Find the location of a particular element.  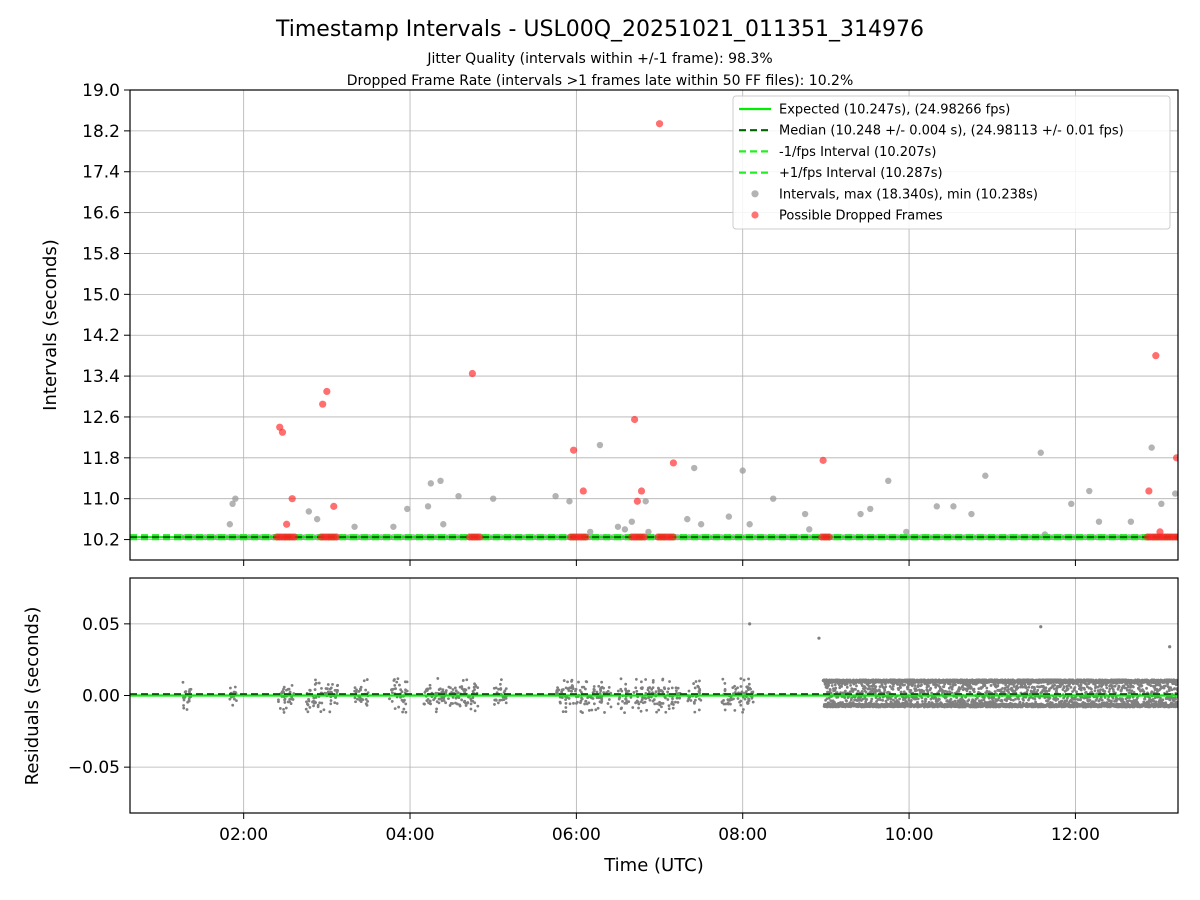

bottom-xtick-label-0: 02:00 is located at coordinates (243, 835).